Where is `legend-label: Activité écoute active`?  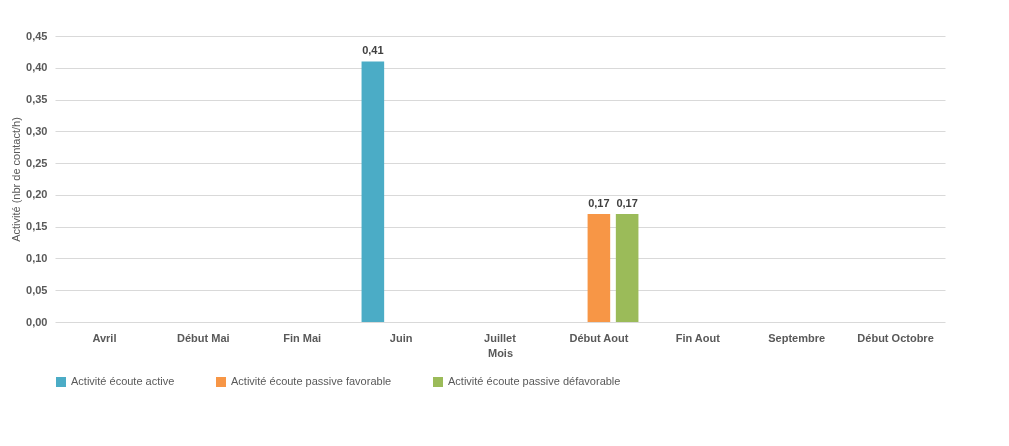
legend-label: Activité écoute active is located at coordinates (123, 381).